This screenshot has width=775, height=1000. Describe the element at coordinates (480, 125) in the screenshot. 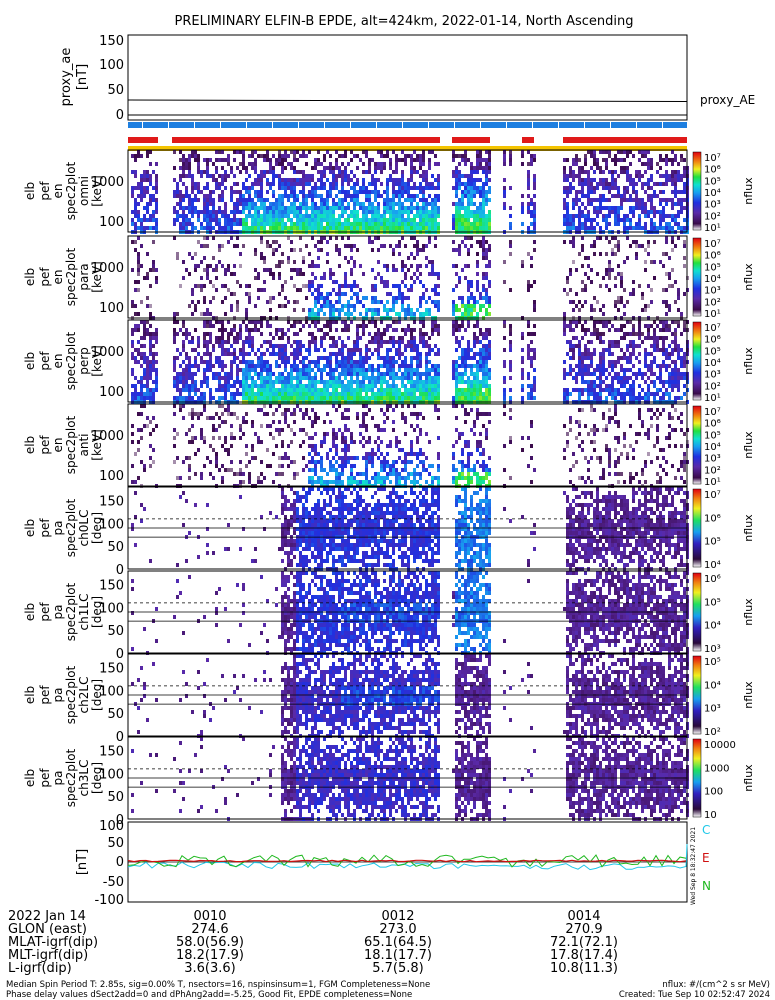

I see `spin-coverage-tick` at that location.